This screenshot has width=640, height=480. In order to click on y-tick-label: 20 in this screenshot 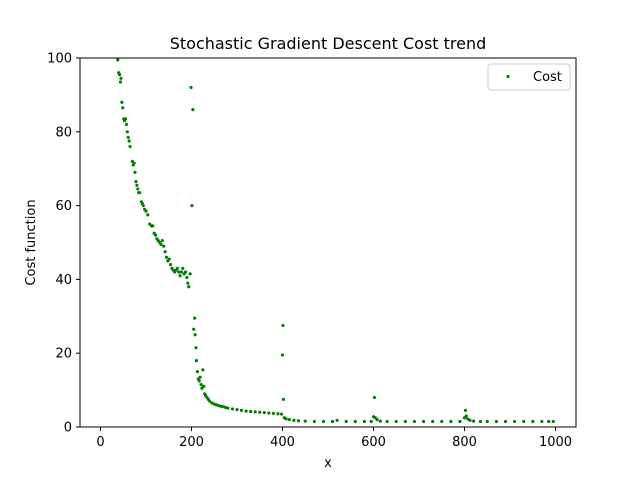, I will do `click(63, 354)`.